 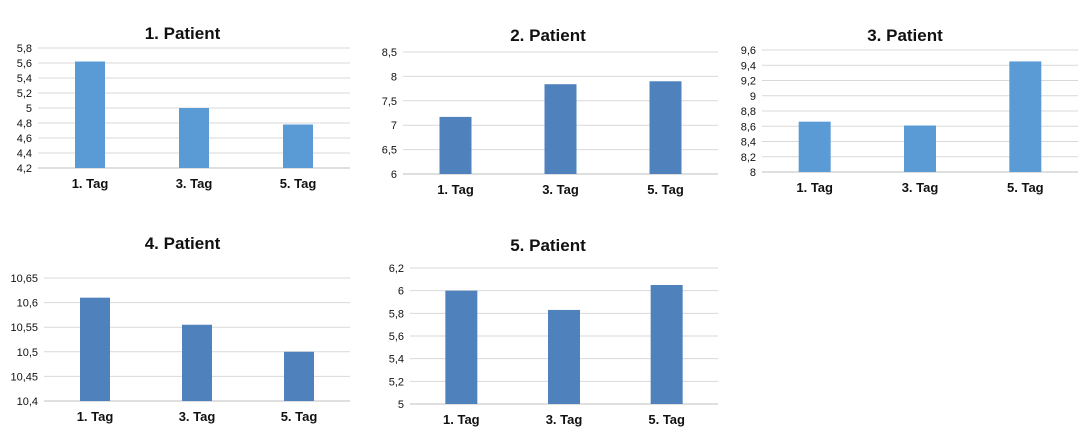 I want to click on y-tick-label: 4,6, so click(x=24, y=139).